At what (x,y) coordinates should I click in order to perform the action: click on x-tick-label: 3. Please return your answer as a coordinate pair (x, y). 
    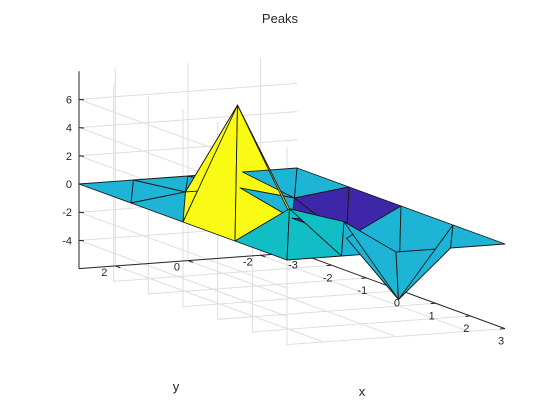
    Looking at the image, I should click on (501, 342).